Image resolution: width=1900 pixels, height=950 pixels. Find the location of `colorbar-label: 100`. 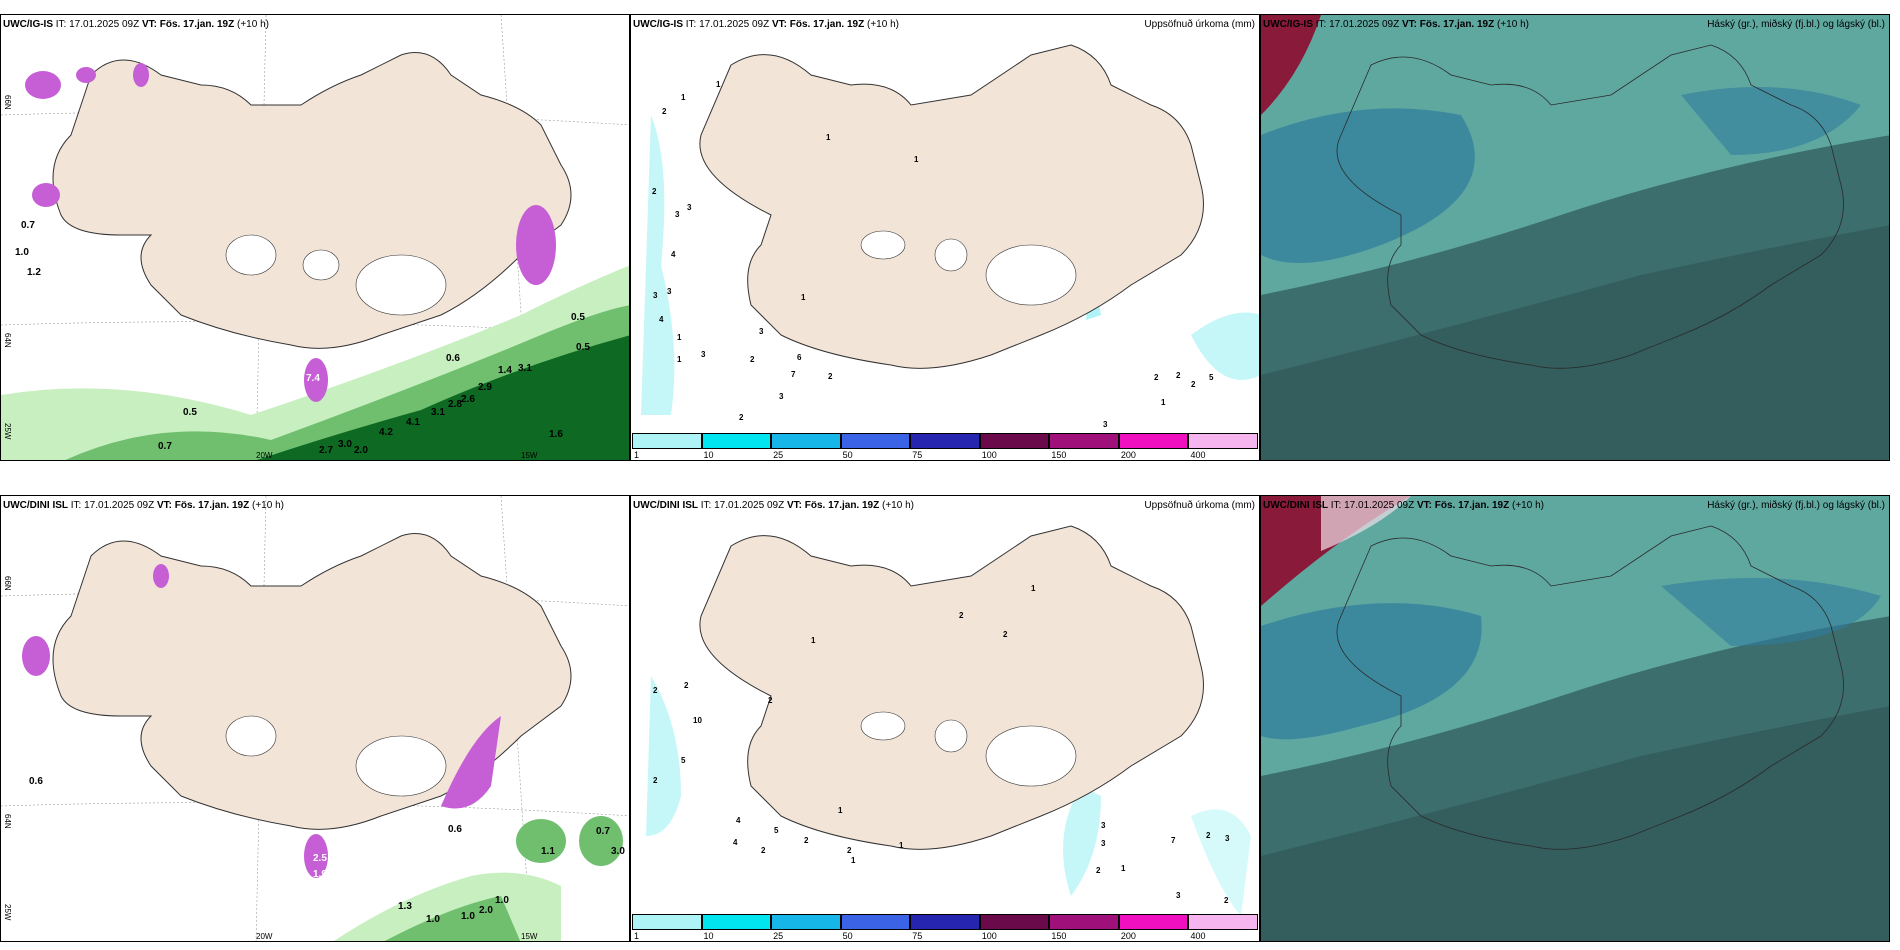

colorbar-label: 100 is located at coordinates (989, 455).